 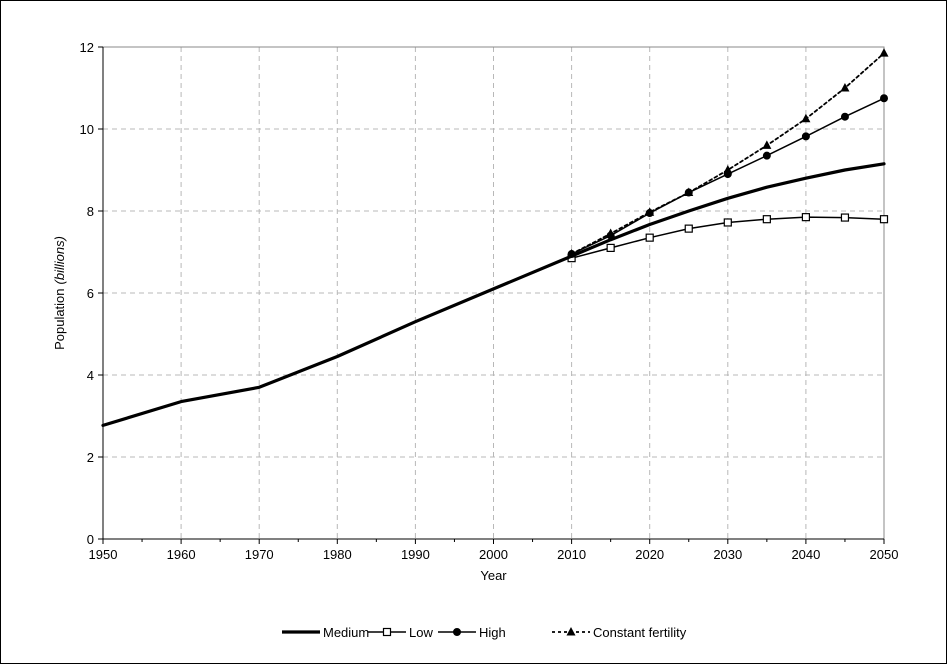 I want to click on x-axis-title: Year, so click(x=493, y=575).